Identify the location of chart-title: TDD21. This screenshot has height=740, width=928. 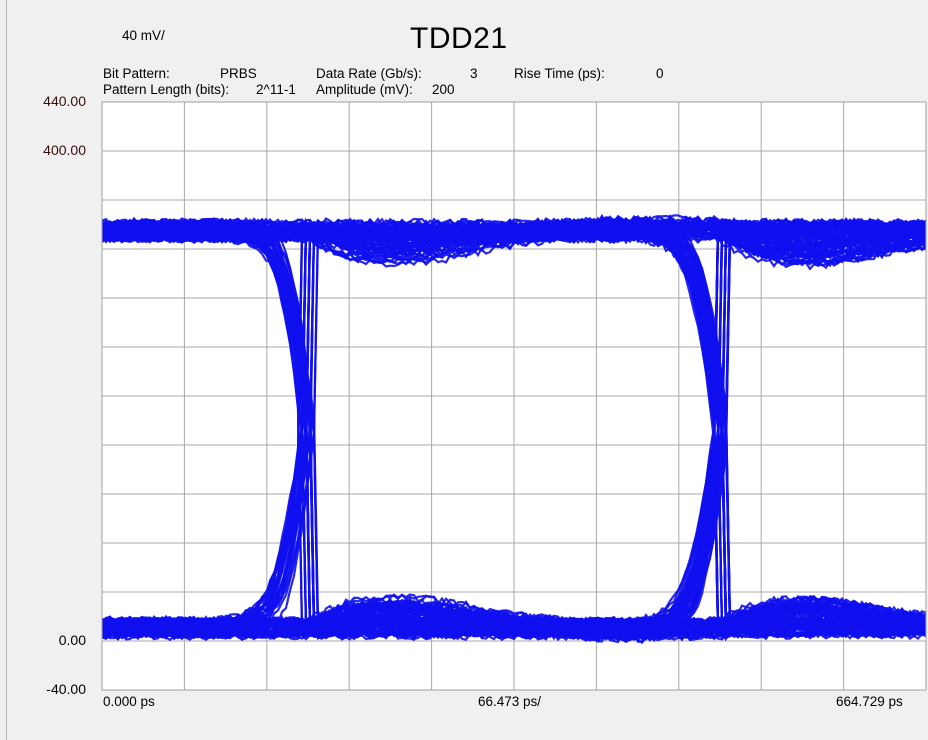
(459, 38).